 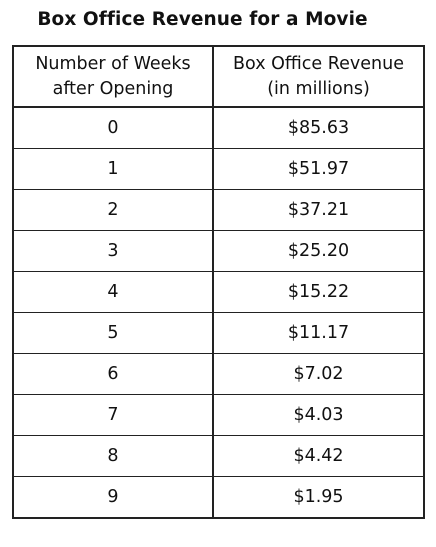 What do you see at coordinates (318, 415) in the screenshot?
I see `revenue-cell: $4.03` at bounding box center [318, 415].